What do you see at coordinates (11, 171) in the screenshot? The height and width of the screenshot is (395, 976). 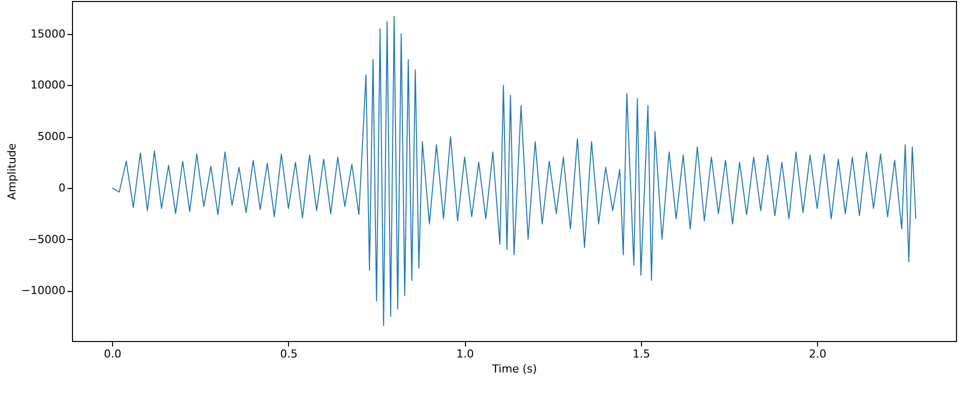 I see `y-axis-title: Amplitude` at bounding box center [11, 171].